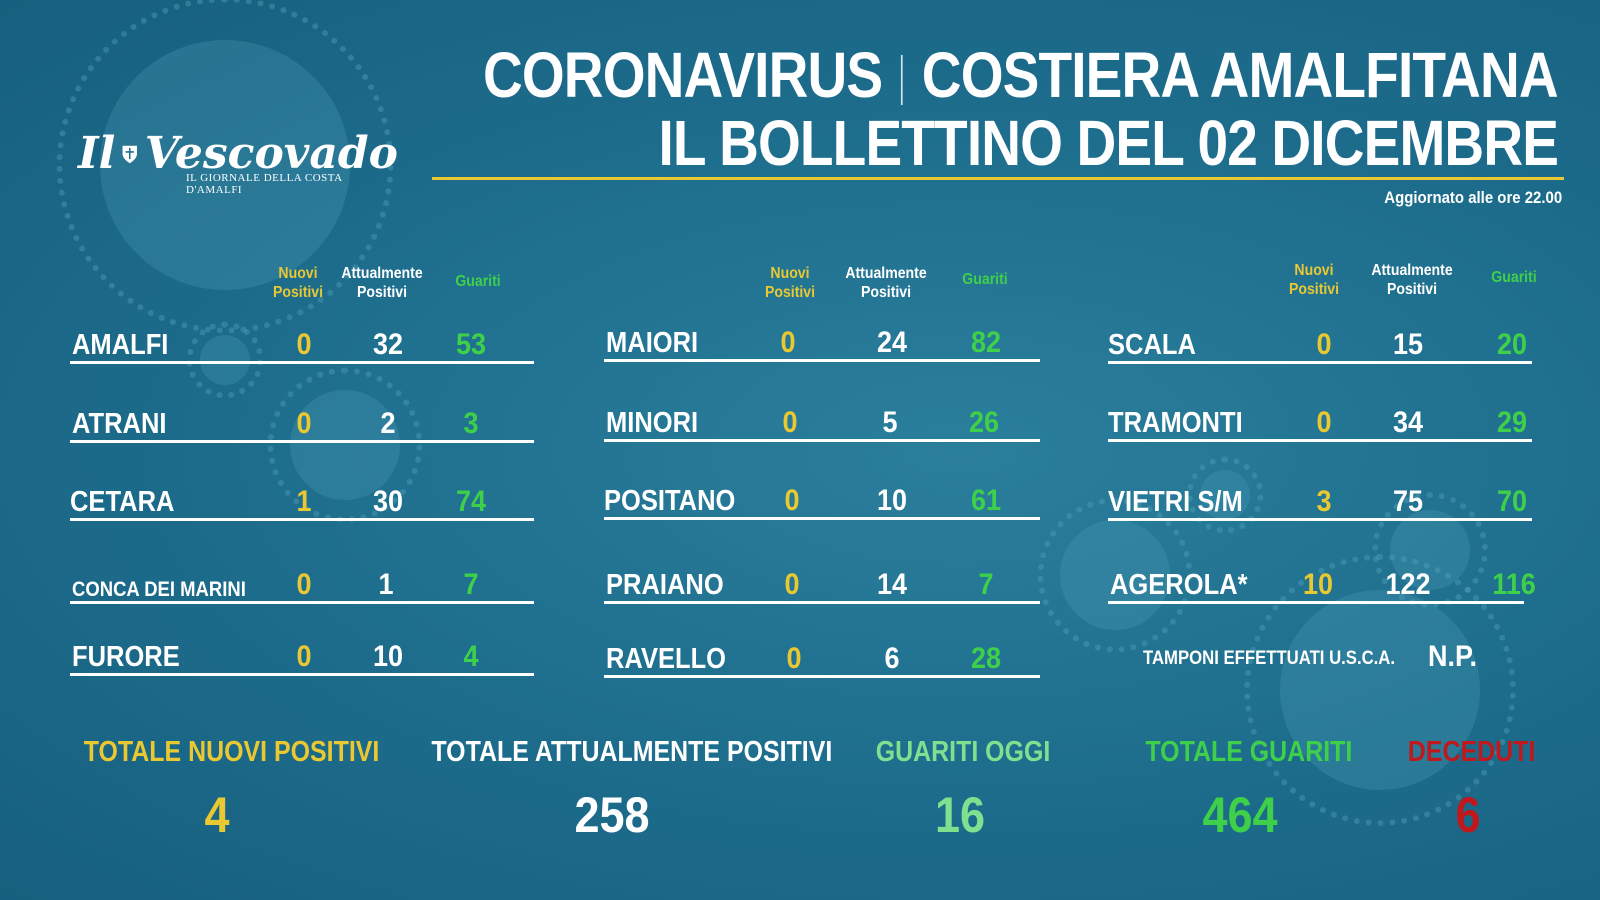 Image resolution: width=1600 pixels, height=900 pixels. I want to click on guariti-value: 70, so click(1512, 501).